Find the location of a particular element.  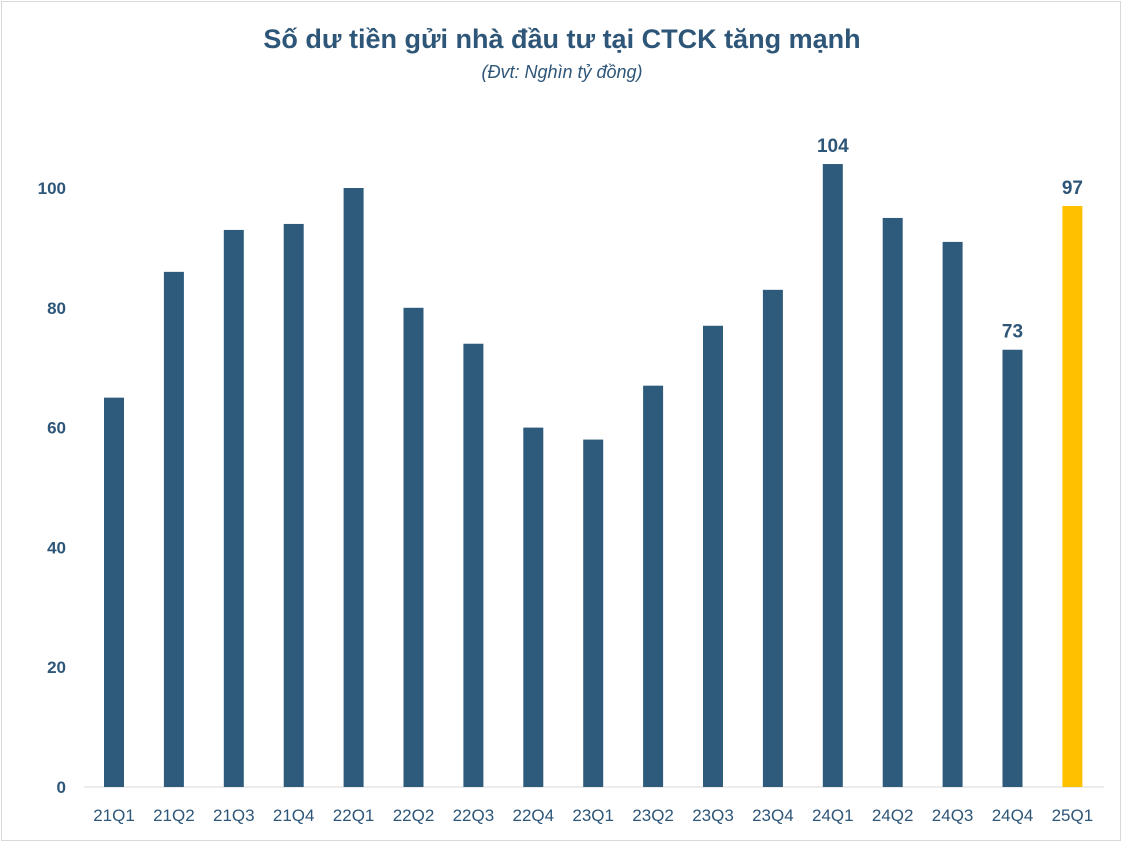

bar-24Q2 is located at coordinates (892, 502).